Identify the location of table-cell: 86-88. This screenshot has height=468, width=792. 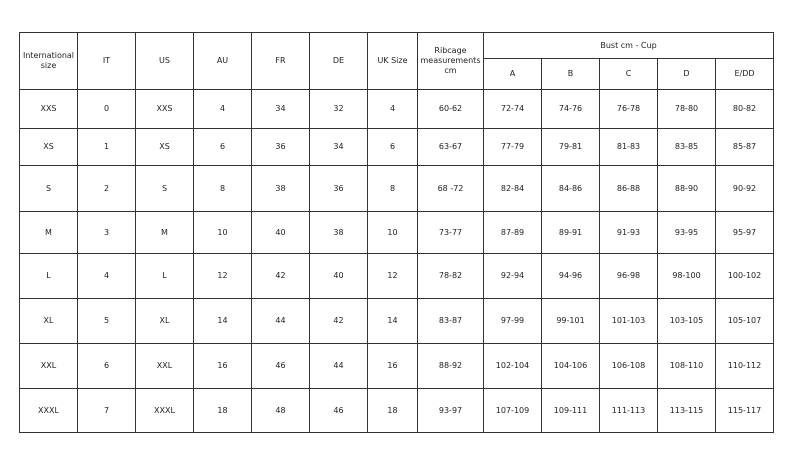
(628, 188).